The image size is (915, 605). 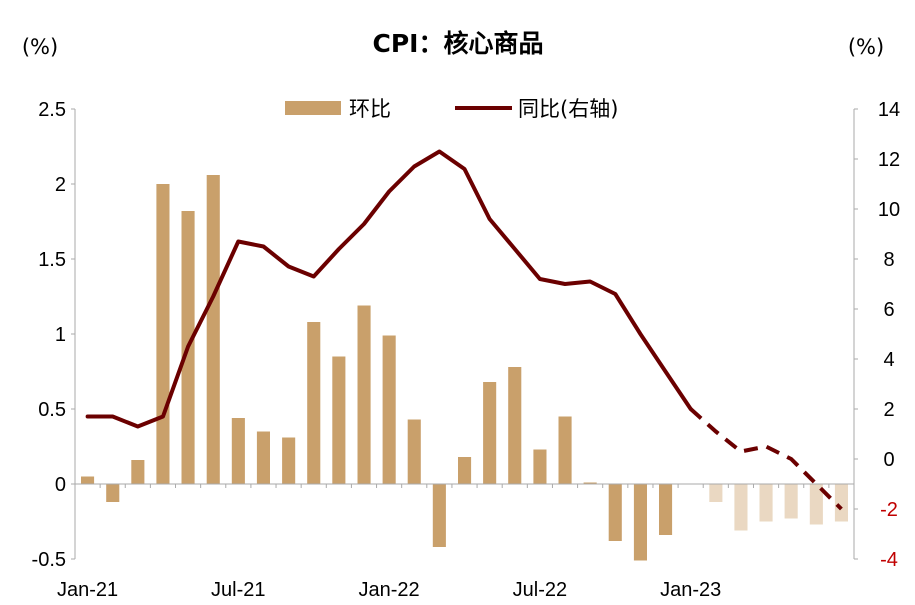 I want to click on yoy-line-projected, so click(x=766, y=459).